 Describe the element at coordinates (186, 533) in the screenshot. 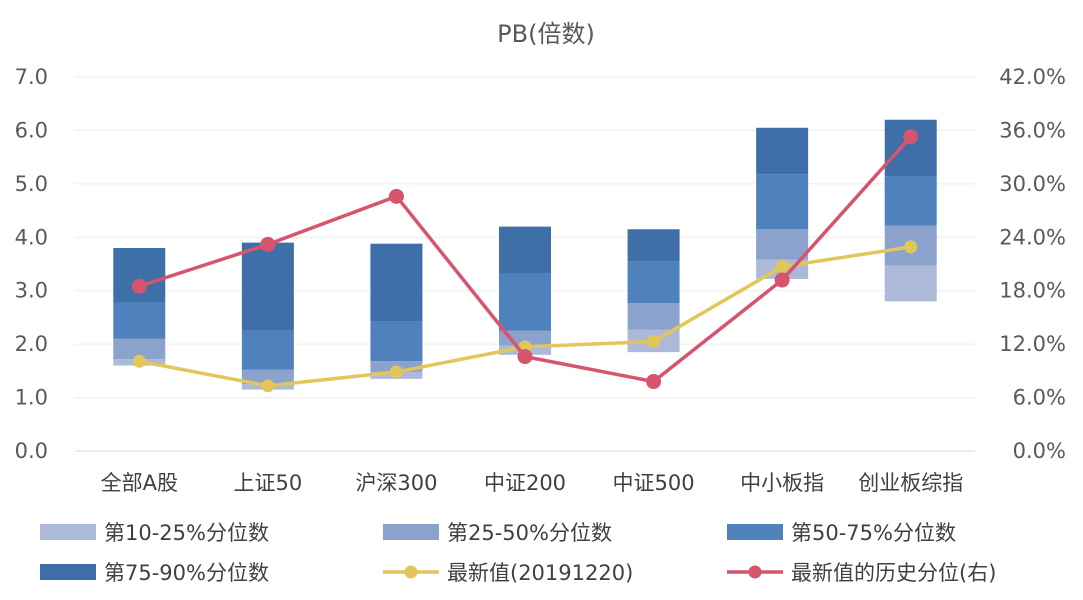

I see `legend-label: 第10-25%分位数` at that location.